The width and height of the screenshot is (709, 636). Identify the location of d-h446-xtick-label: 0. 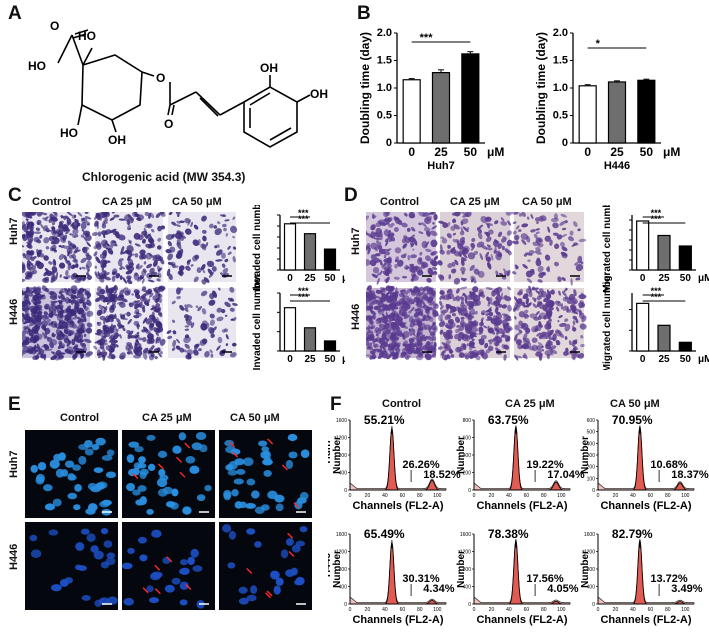
(643, 359).